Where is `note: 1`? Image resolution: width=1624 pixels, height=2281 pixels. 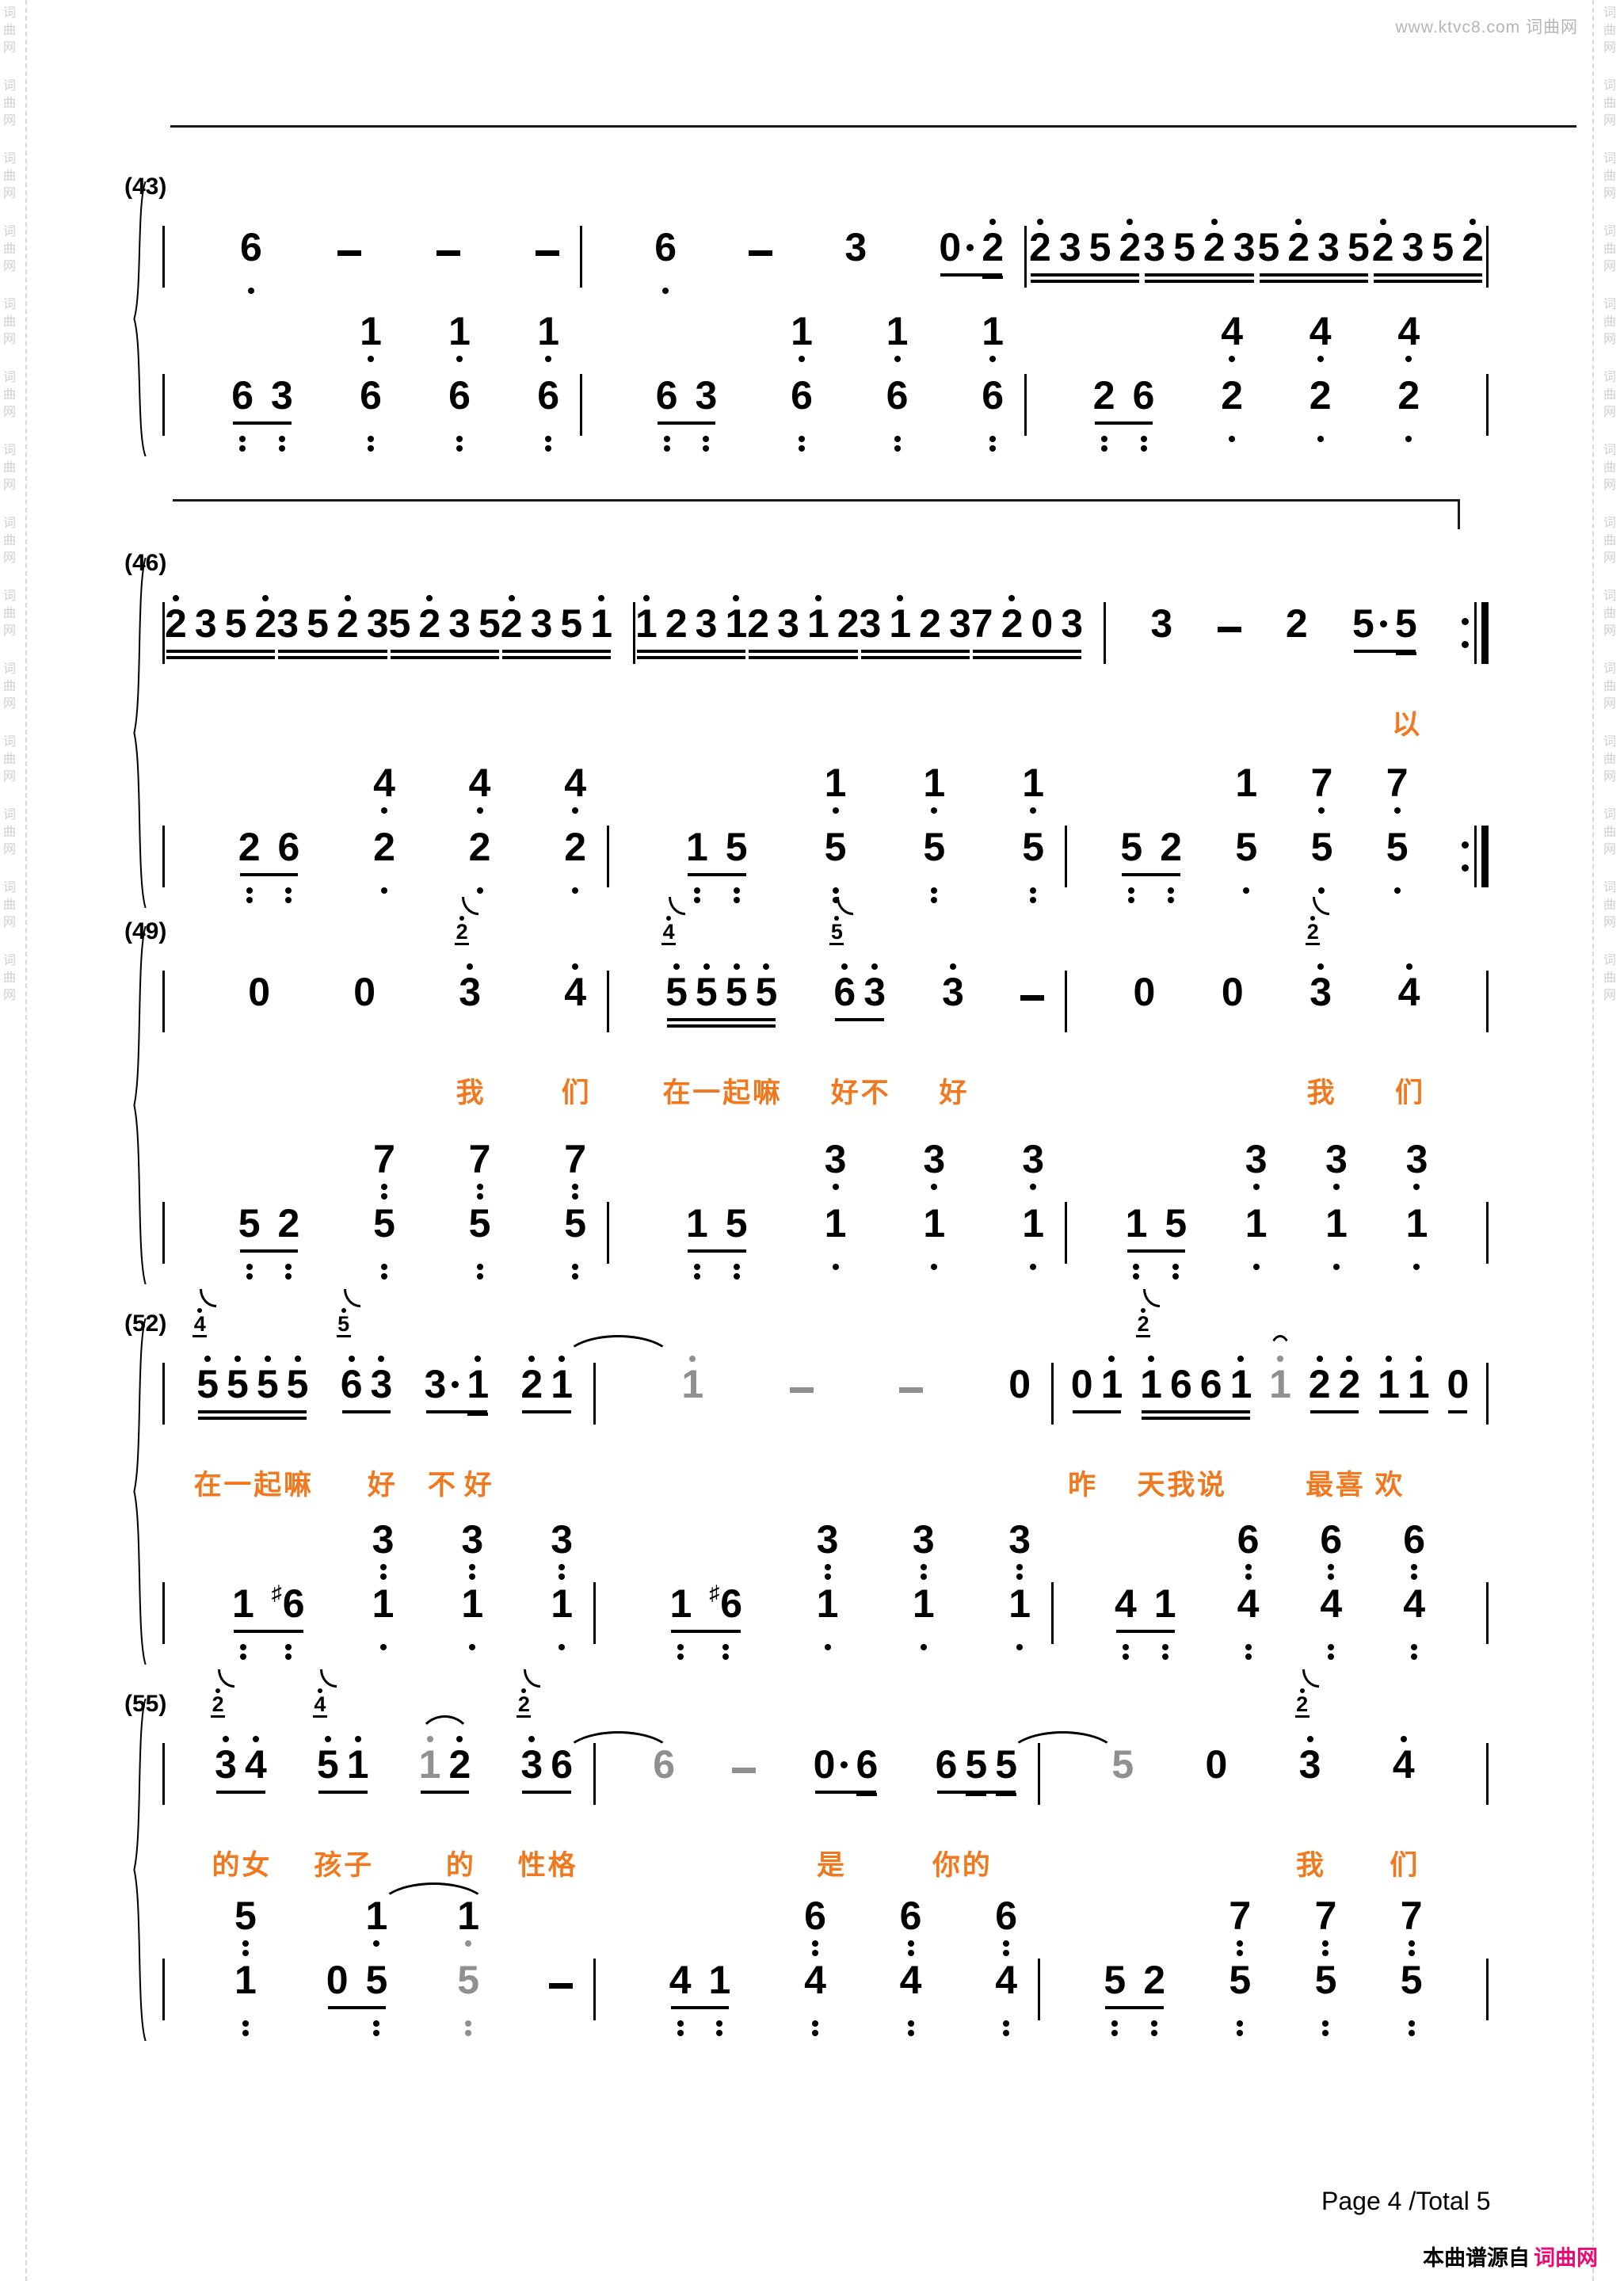 note: 1 is located at coordinates (430, 1779).